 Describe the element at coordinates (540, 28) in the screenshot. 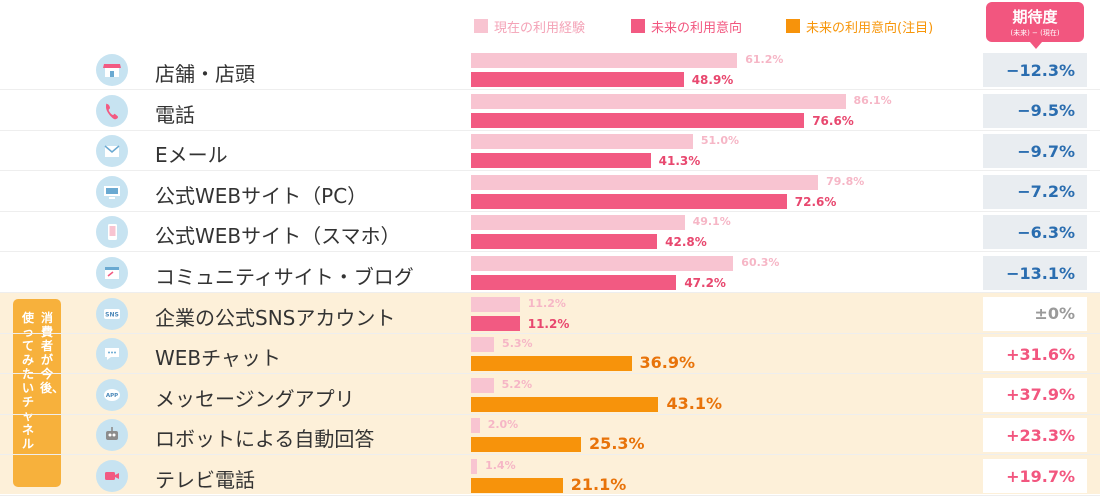

I see `legend-current-label: 現在の利用経験` at that location.